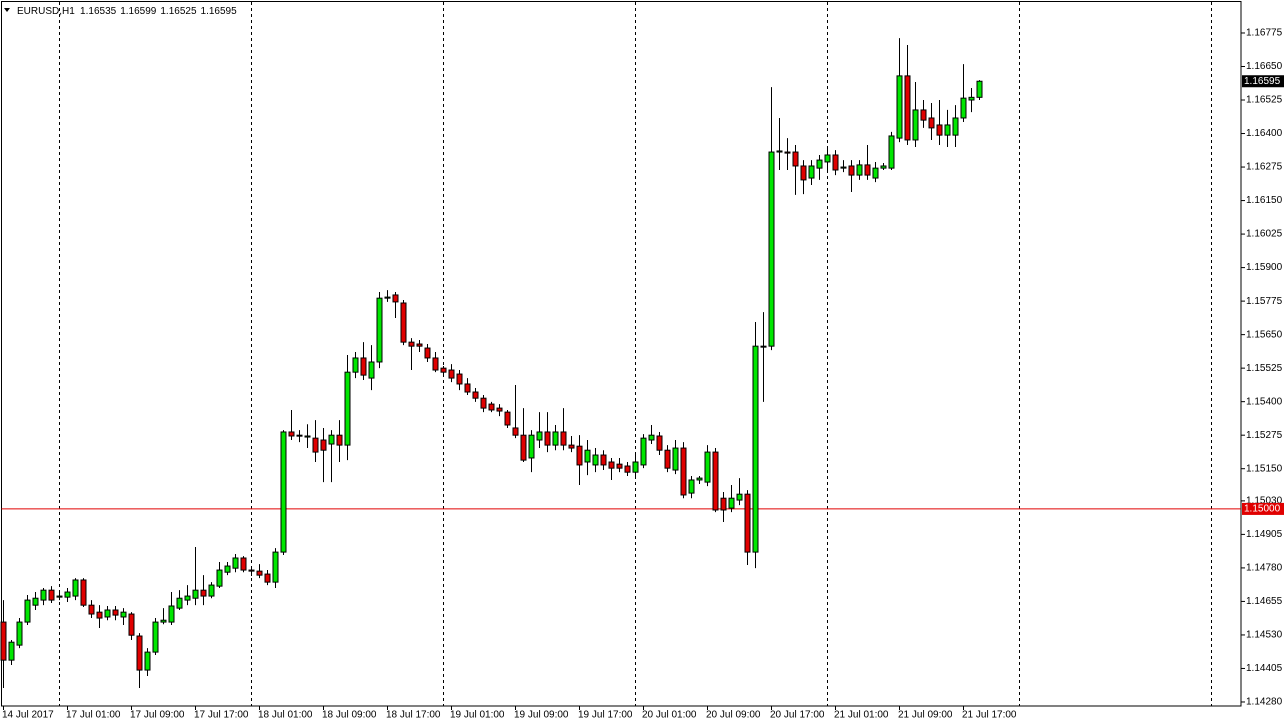  I want to click on x-tick-label: 20 Jul 01:00, so click(669, 715).